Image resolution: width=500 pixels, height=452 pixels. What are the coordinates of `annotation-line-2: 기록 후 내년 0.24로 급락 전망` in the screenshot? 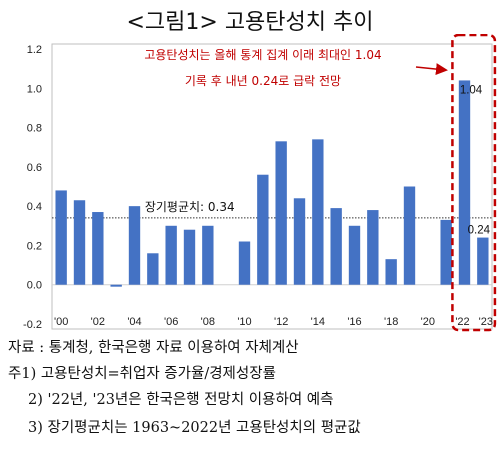 It's located at (263, 81).